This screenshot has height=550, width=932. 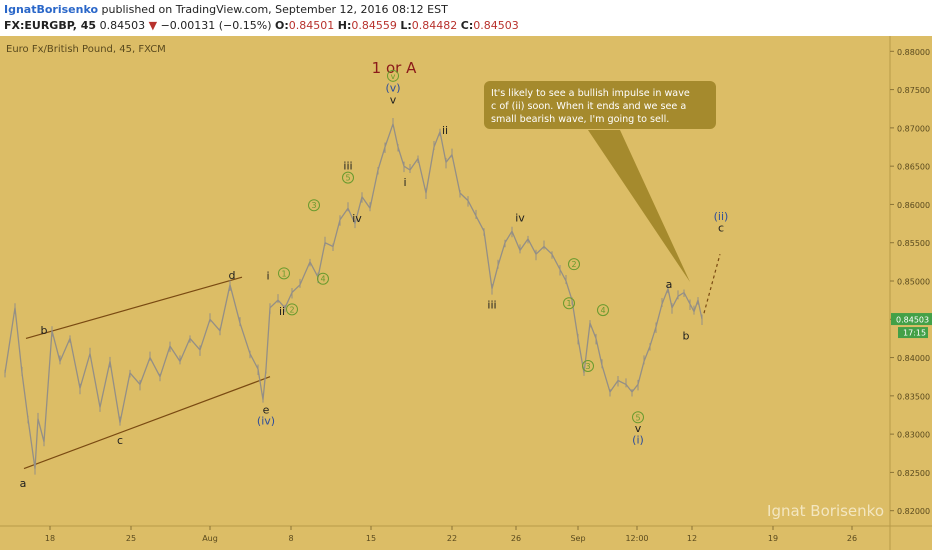 What do you see at coordinates (371, 538) in the screenshot?
I see `time-tick-label: 15` at bounding box center [371, 538].